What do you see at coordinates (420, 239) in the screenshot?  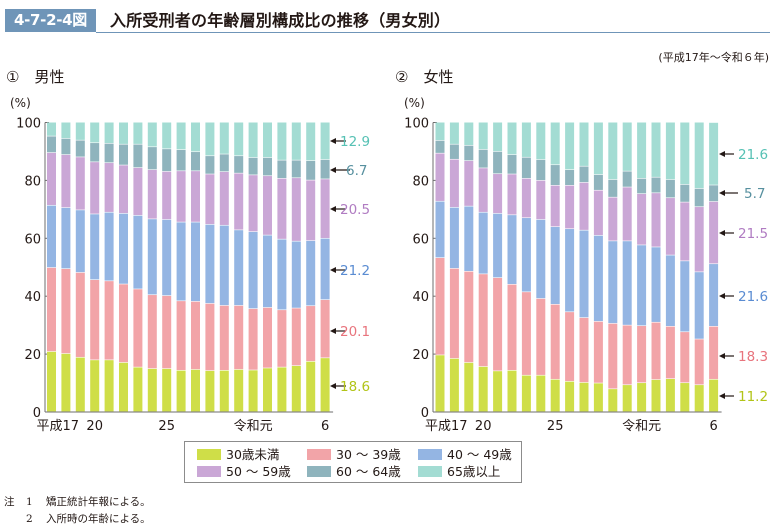 I see `y-tick-label: 60` at bounding box center [420, 239].